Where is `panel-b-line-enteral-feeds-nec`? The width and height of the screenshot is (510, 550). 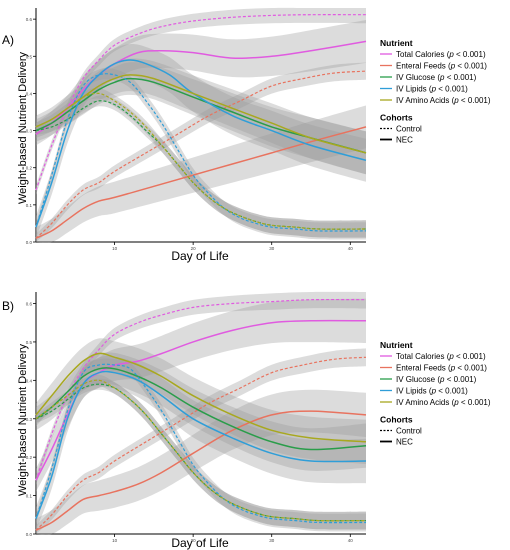
panel-b-line-enteral-feeds-nec is located at coordinates (201, 470).